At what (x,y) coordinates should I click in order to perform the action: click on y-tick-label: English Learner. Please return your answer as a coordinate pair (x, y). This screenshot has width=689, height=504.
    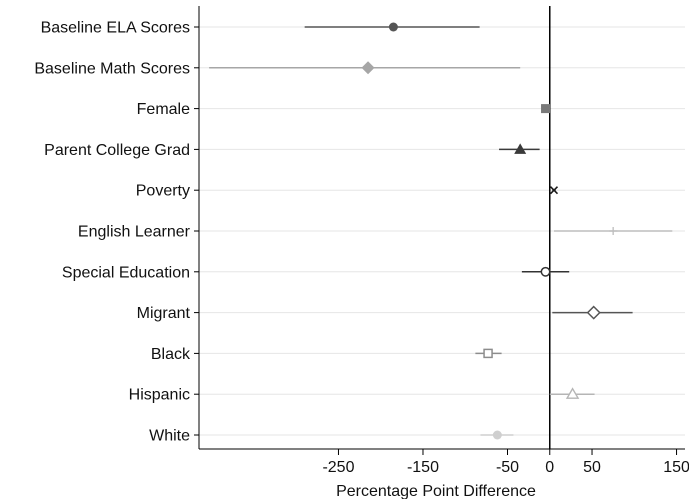
    Looking at the image, I should click on (134, 232).